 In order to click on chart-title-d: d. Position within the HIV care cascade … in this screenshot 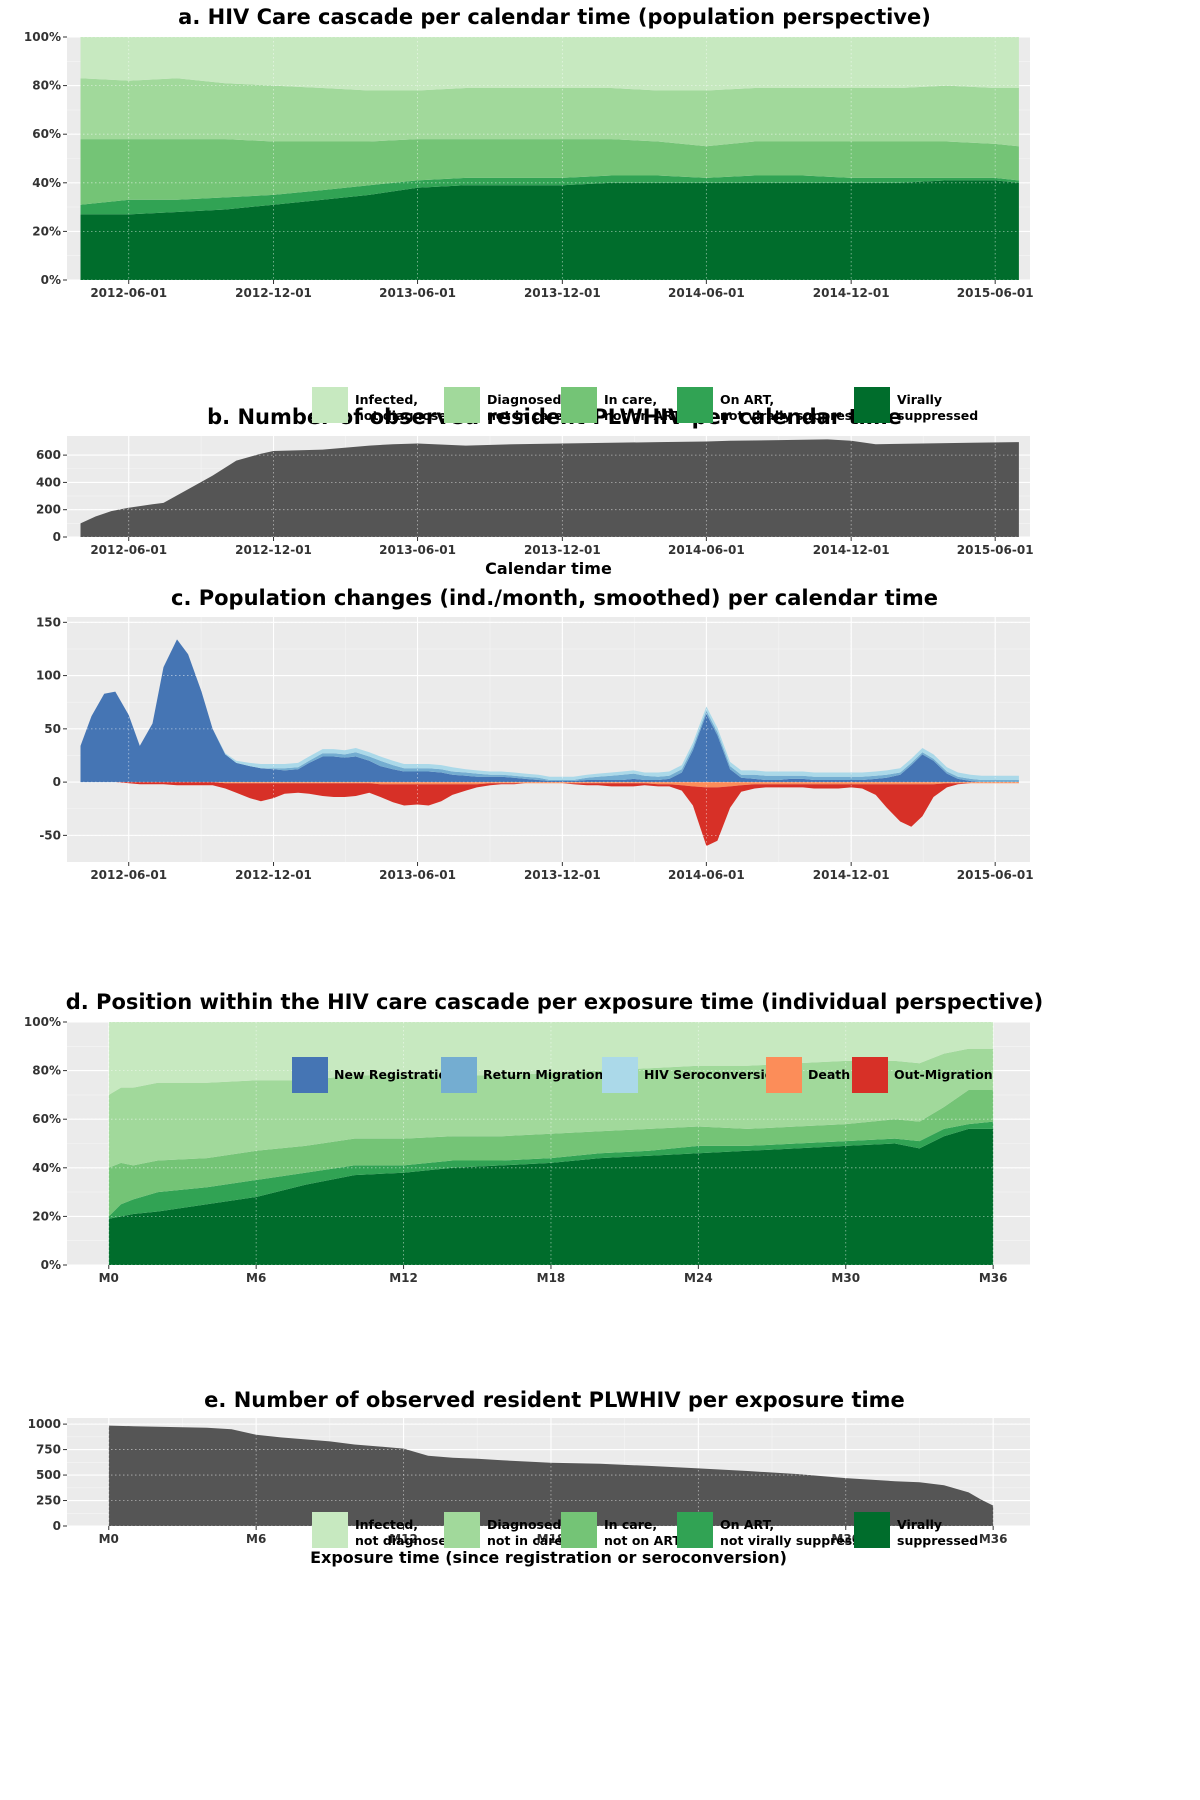, I will do `click(555, 1002)`.